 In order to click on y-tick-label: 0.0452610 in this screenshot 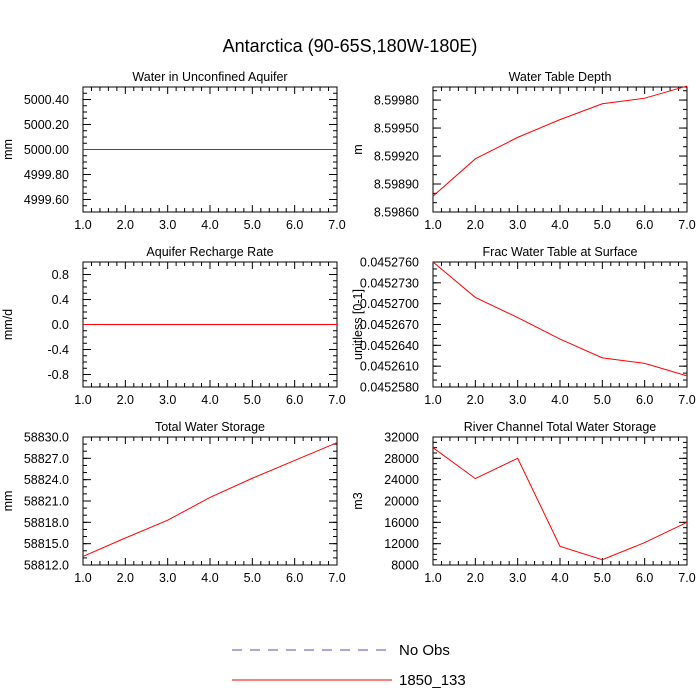, I will do `click(389, 367)`.